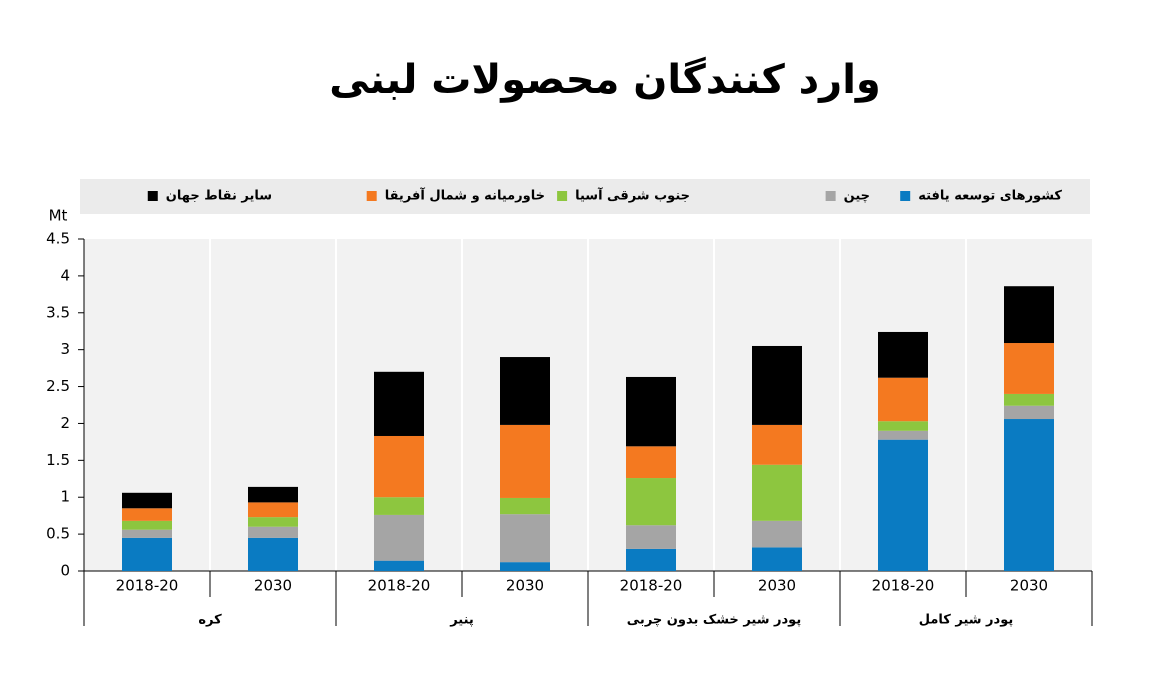  I want to click on group-label: پنیر, so click(461, 620).